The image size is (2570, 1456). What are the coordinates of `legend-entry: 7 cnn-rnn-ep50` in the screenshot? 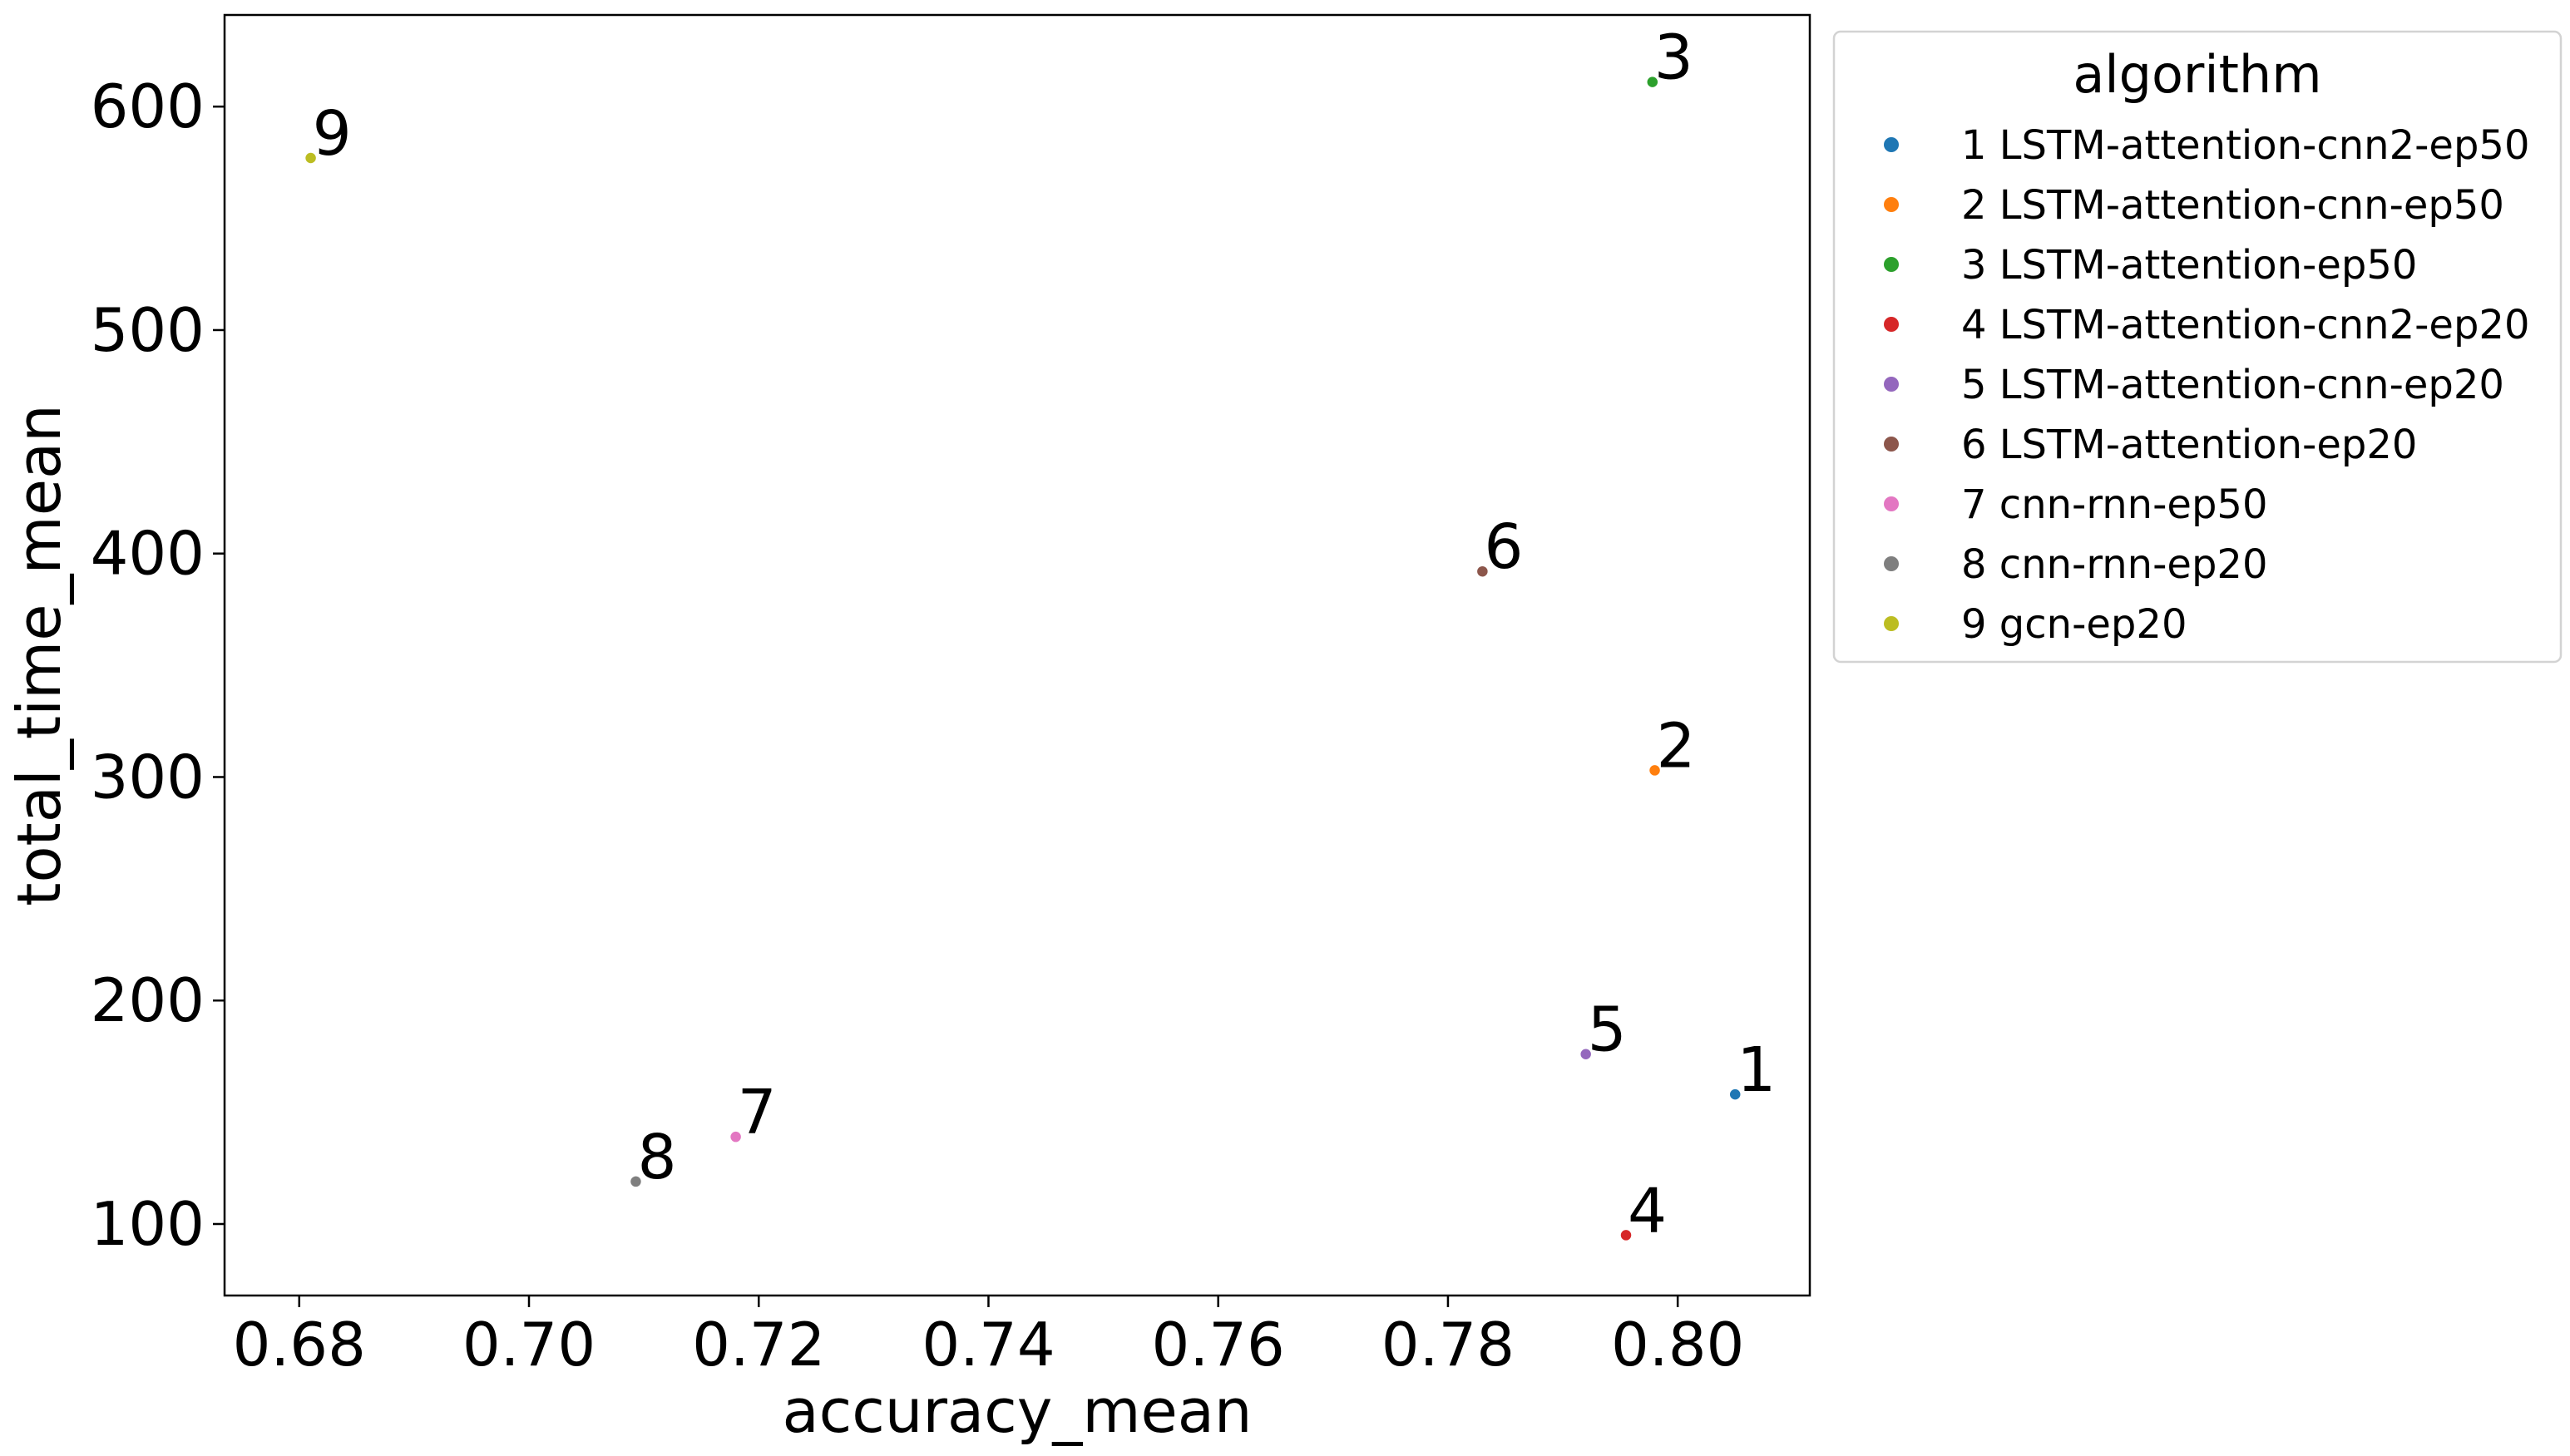 It's located at (2114, 504).